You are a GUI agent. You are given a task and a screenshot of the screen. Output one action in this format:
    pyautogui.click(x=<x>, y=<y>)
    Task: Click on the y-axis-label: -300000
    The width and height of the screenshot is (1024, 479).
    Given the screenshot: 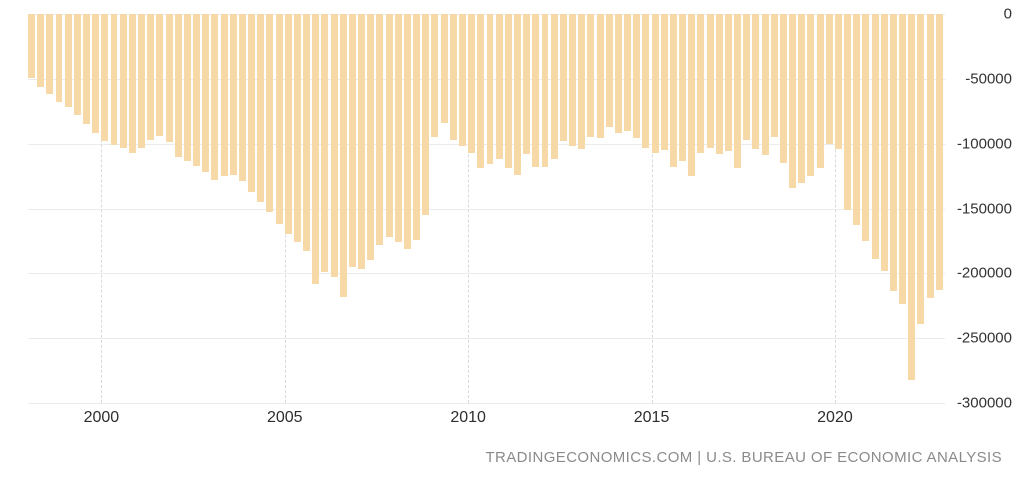 What is the action you would take?
    pyautogui.click(x=984, y=403)
    